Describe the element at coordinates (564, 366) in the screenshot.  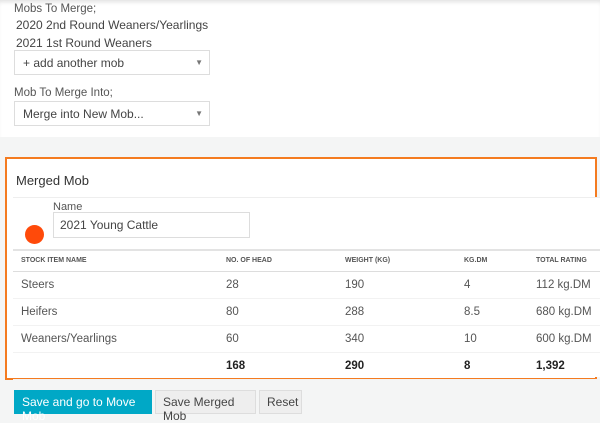
I see `total-rating: 1,392` at that location.